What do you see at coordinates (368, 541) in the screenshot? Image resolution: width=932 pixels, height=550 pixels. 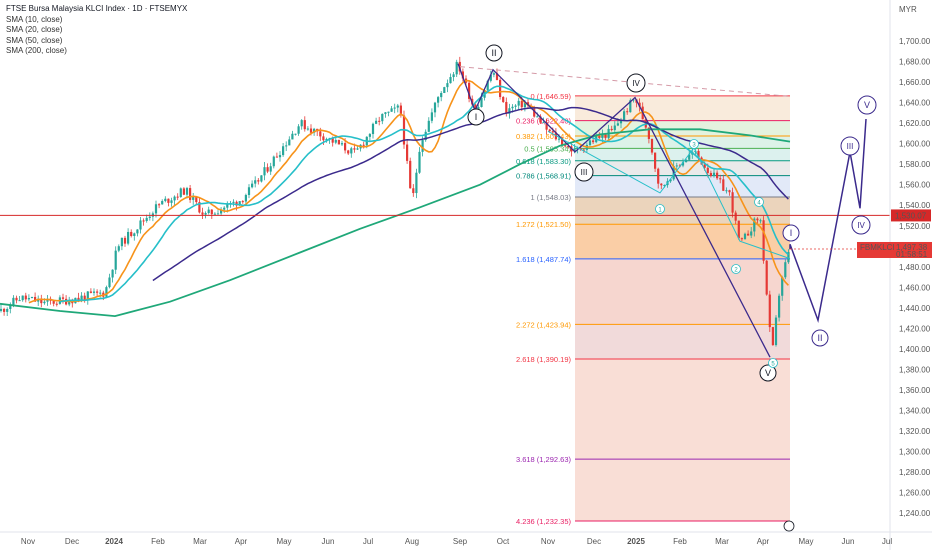 I see `time-tick: Jul` at bounding box center [368, 541].